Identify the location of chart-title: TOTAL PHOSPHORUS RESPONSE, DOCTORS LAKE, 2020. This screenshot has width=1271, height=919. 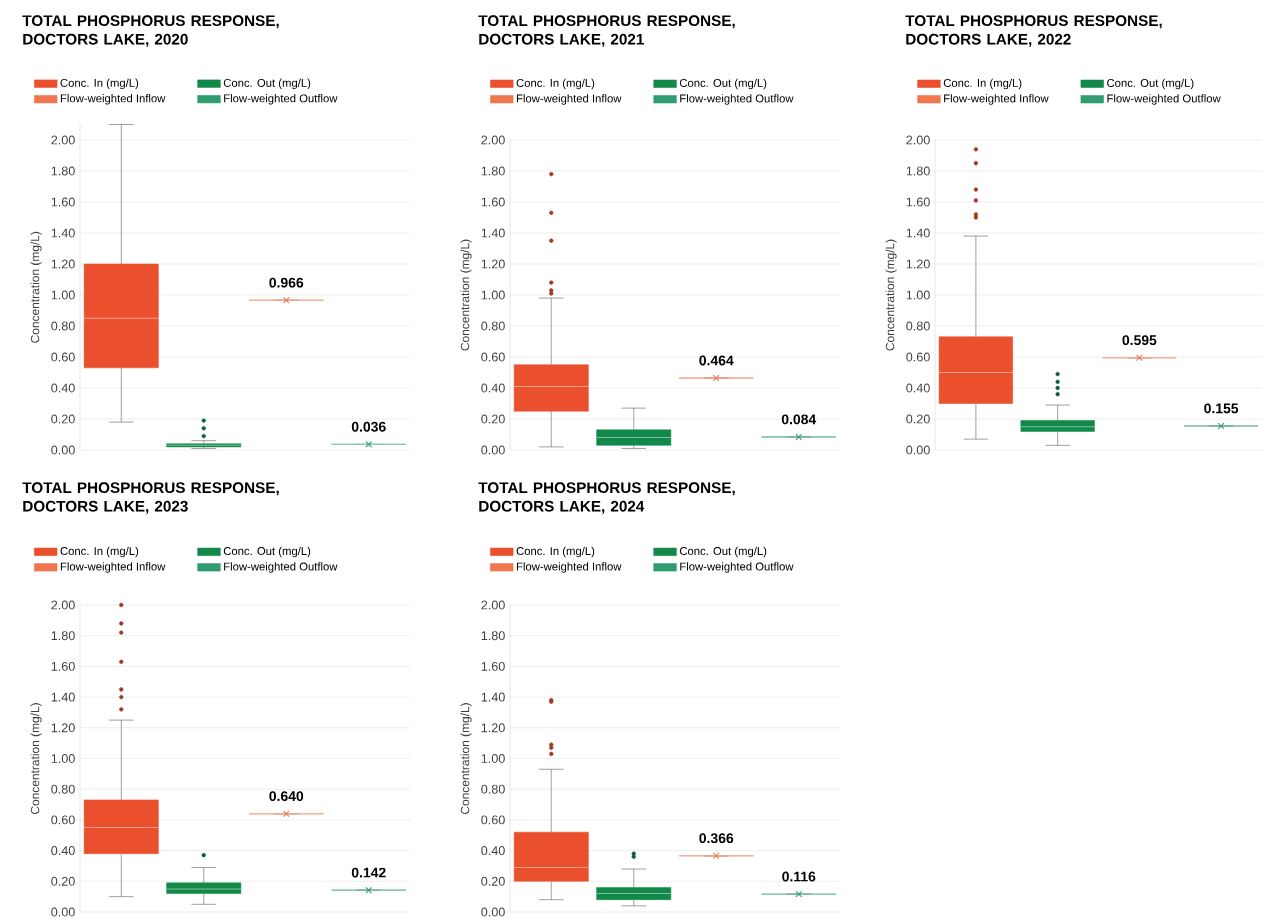
(150, 31).